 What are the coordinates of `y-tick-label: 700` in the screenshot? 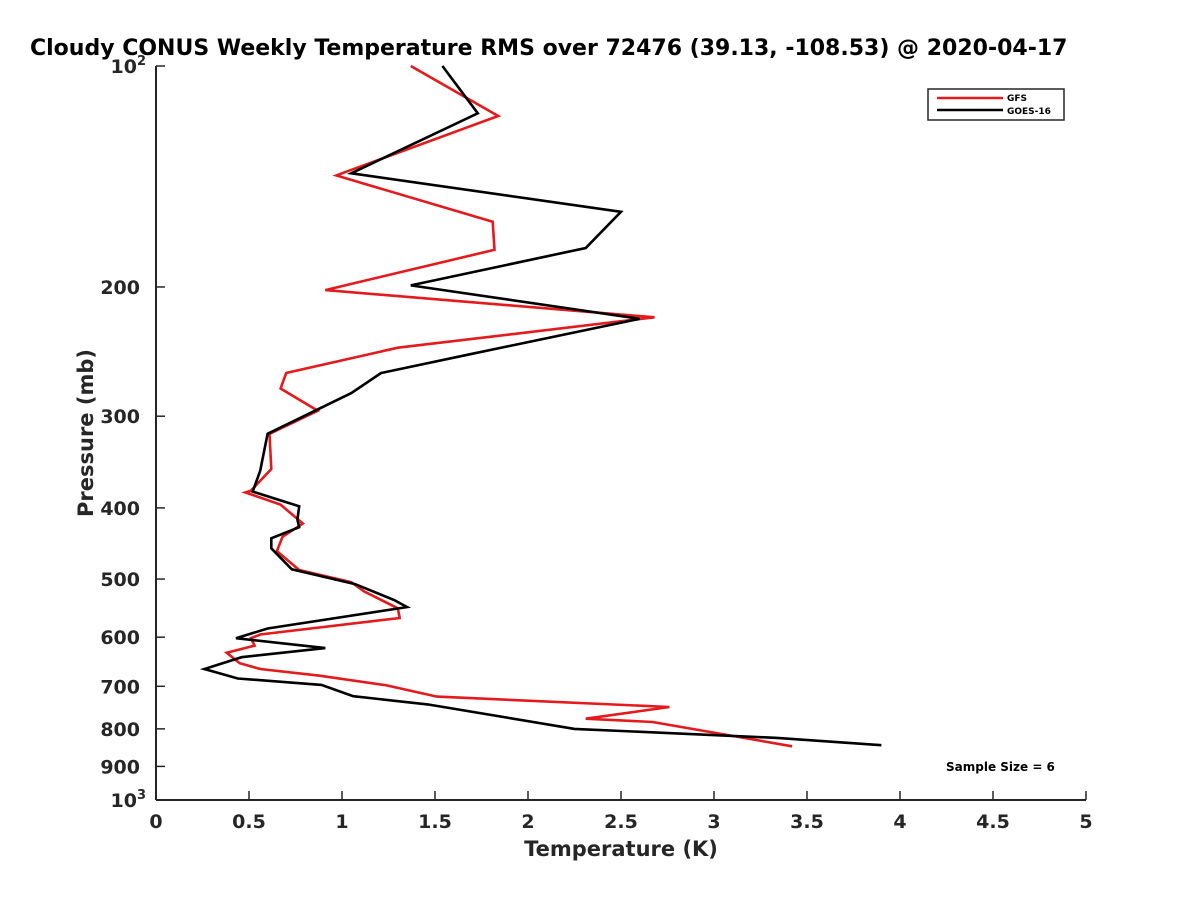 It's located at (120, 687).